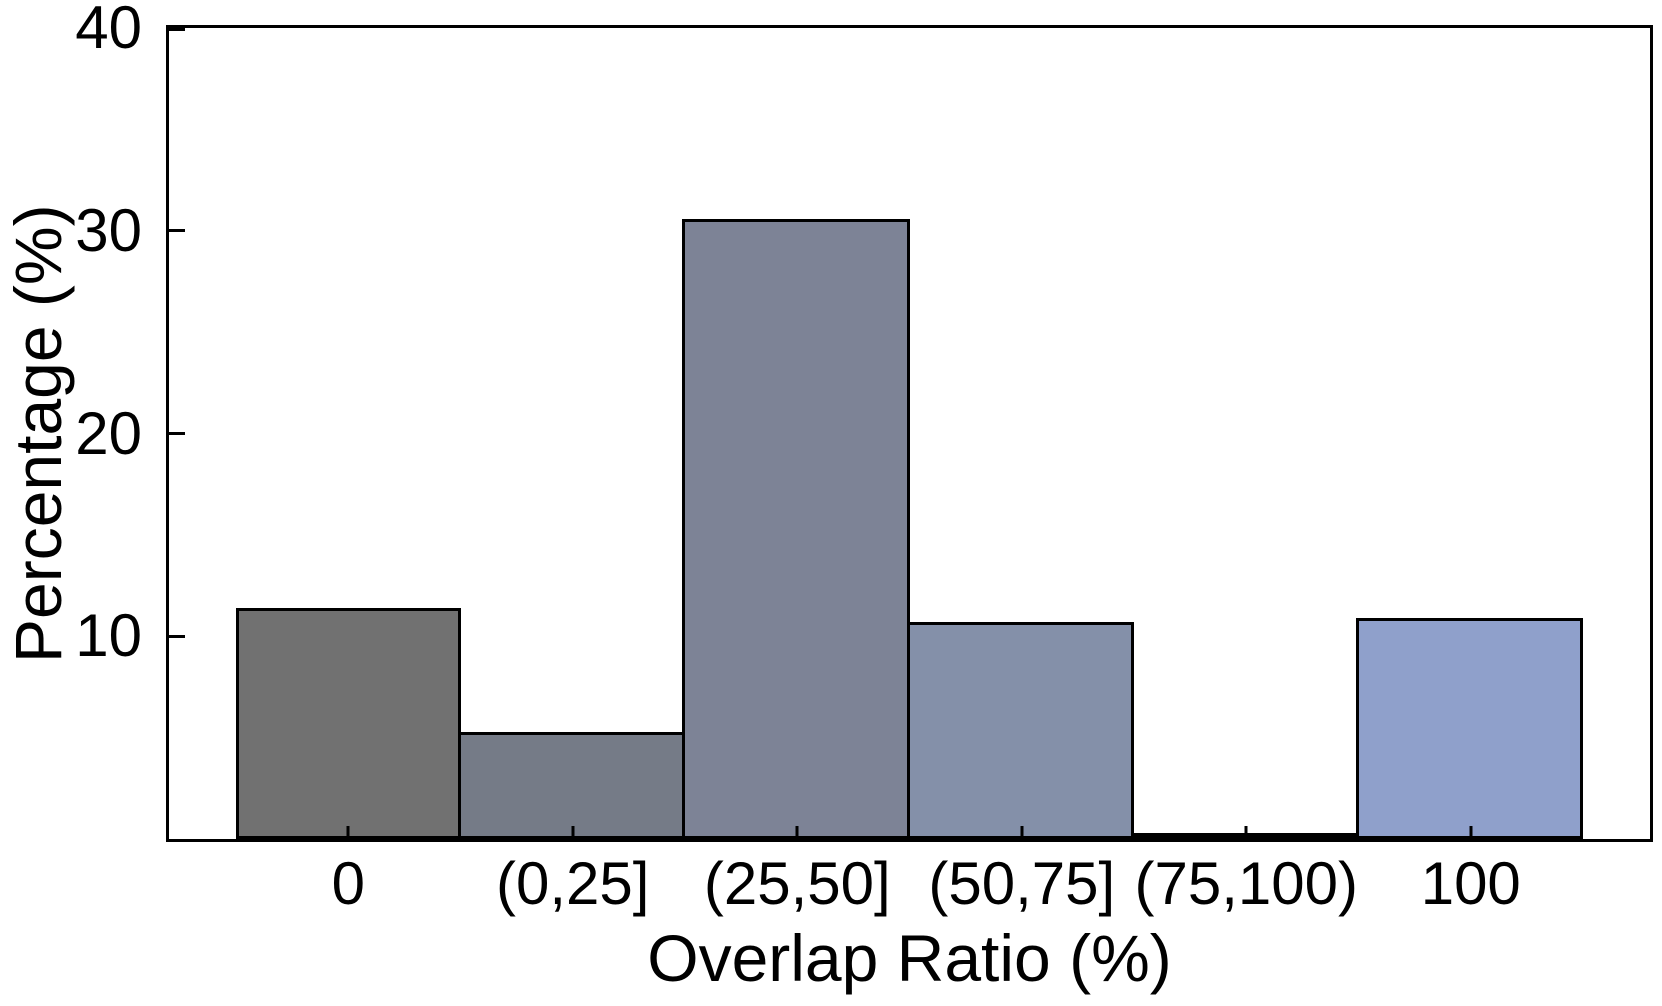 This screenshot has width=1662, height=1006. What do you see at coordinates (108, 30) in the screenshot?
I see `y-tick-label: 40` at bounding box center [108, 30].